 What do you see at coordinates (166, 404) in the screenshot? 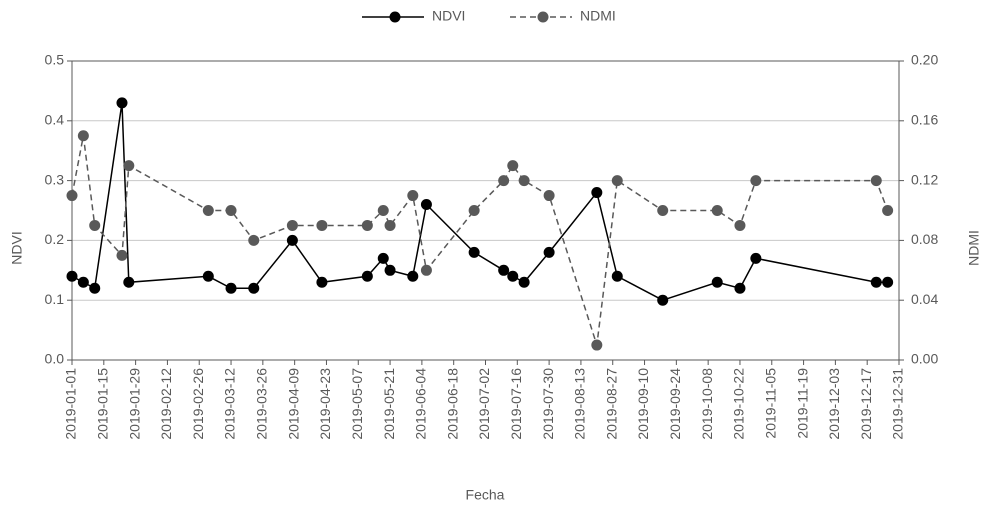
I see `x-tick-label: 2019-02-12` at bounding box center [166, 404].